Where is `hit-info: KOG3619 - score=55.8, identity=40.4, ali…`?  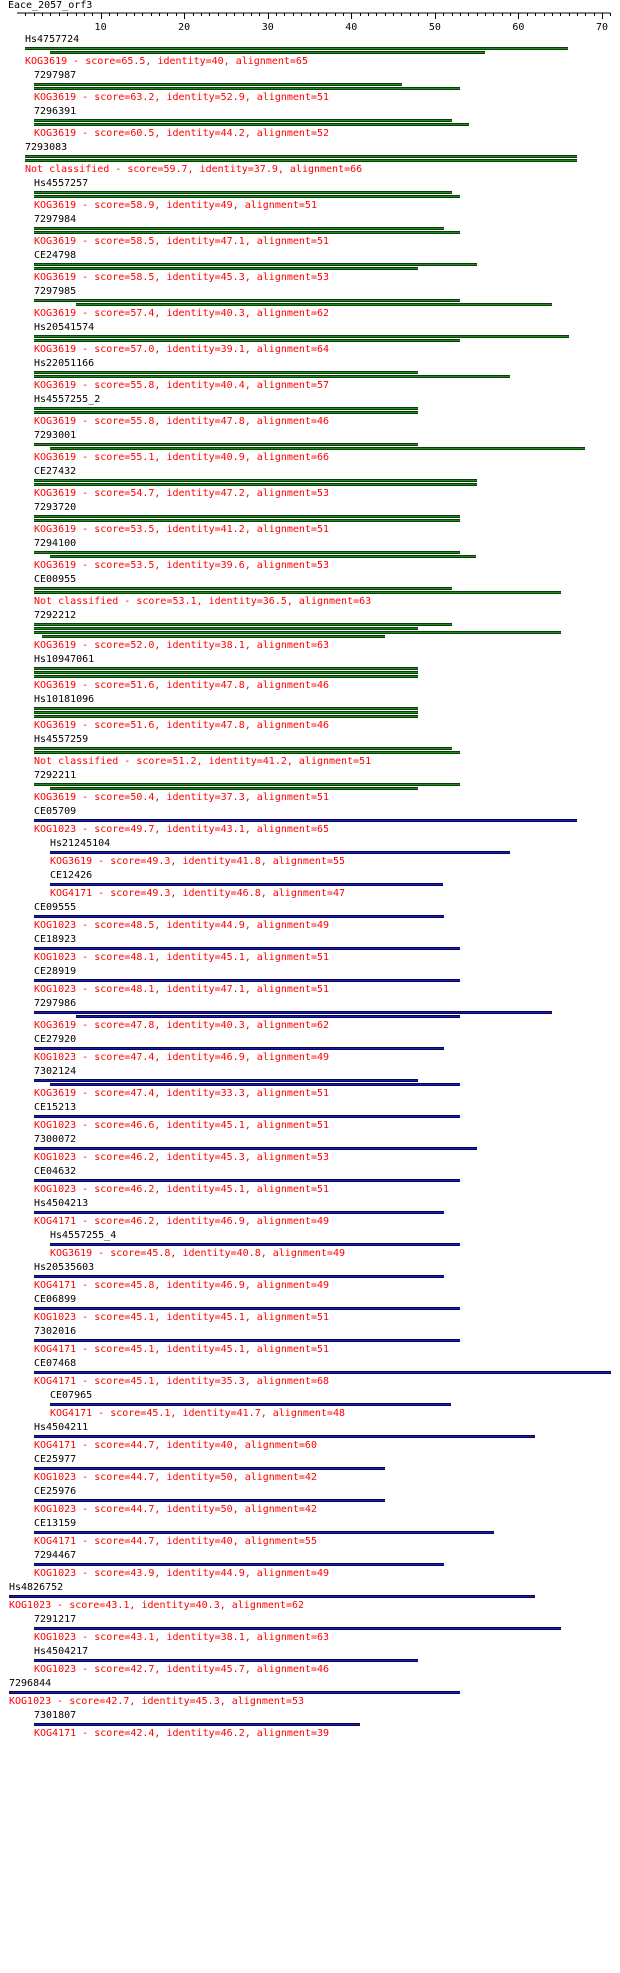 hit-info: KOG3619 - score=55.8, identity=40.4, ali… is located at coordinates (182, 385).